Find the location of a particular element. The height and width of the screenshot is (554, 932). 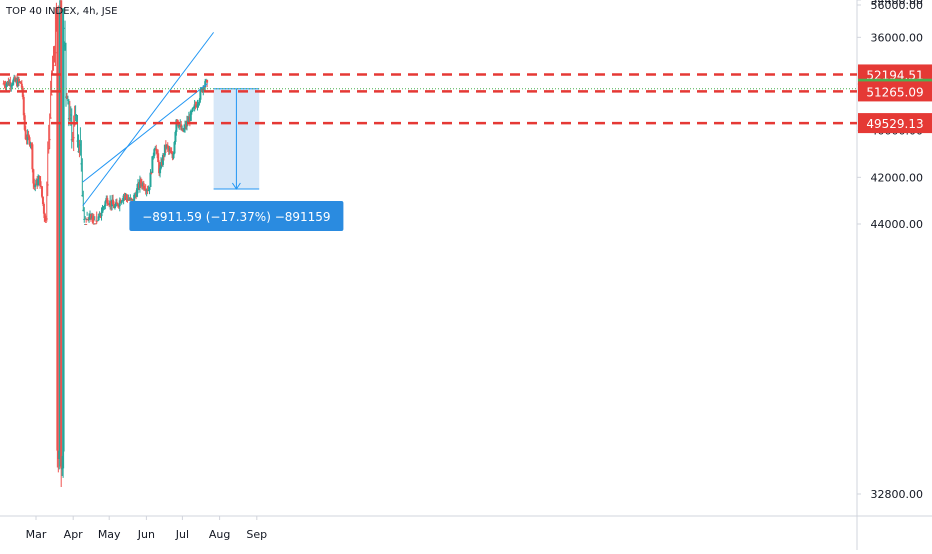

measure-label-badge is located at coordinates (236, 216).